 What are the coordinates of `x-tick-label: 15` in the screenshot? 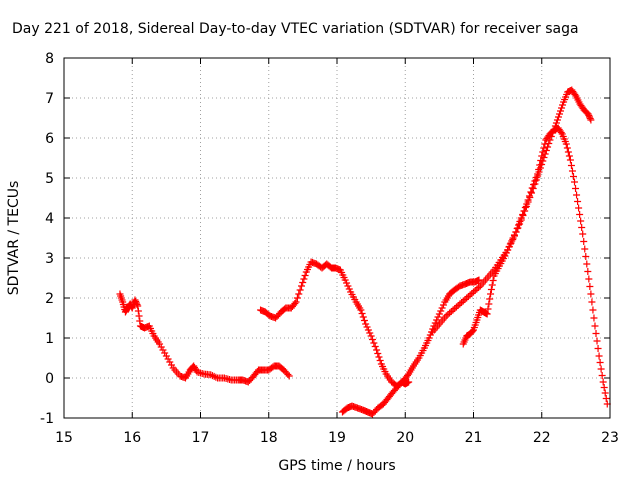 It's located at (64, 438).